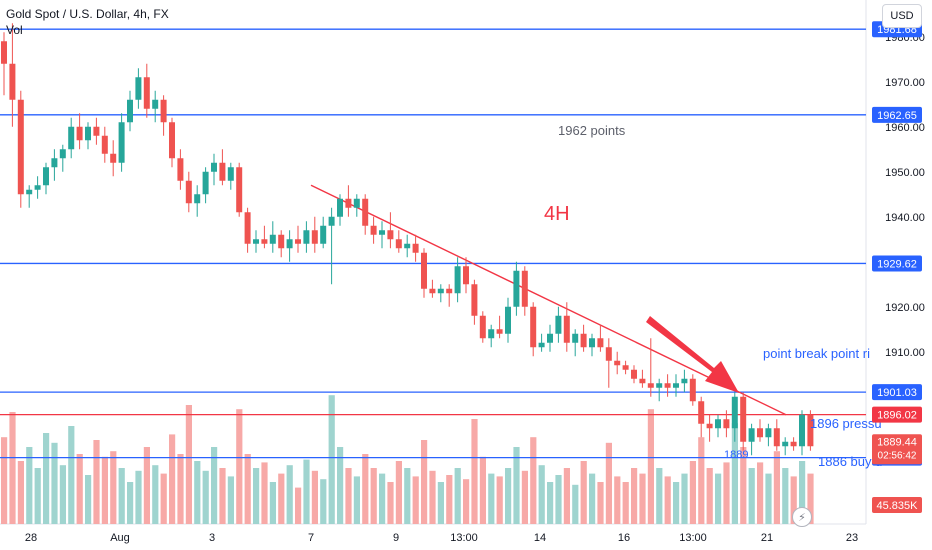  Describe the element at coordinates (852, 538) in the screenshot. I see `time-tick-label: 23` at that location.